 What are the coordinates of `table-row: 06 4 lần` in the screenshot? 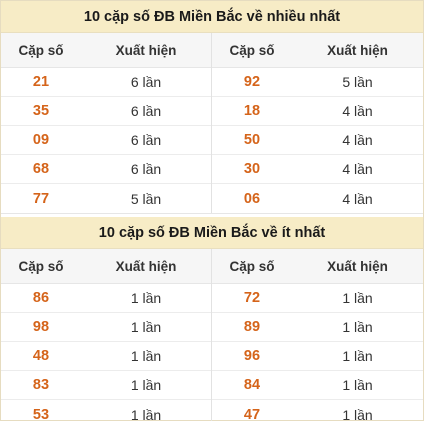 It's located at (317, 198).